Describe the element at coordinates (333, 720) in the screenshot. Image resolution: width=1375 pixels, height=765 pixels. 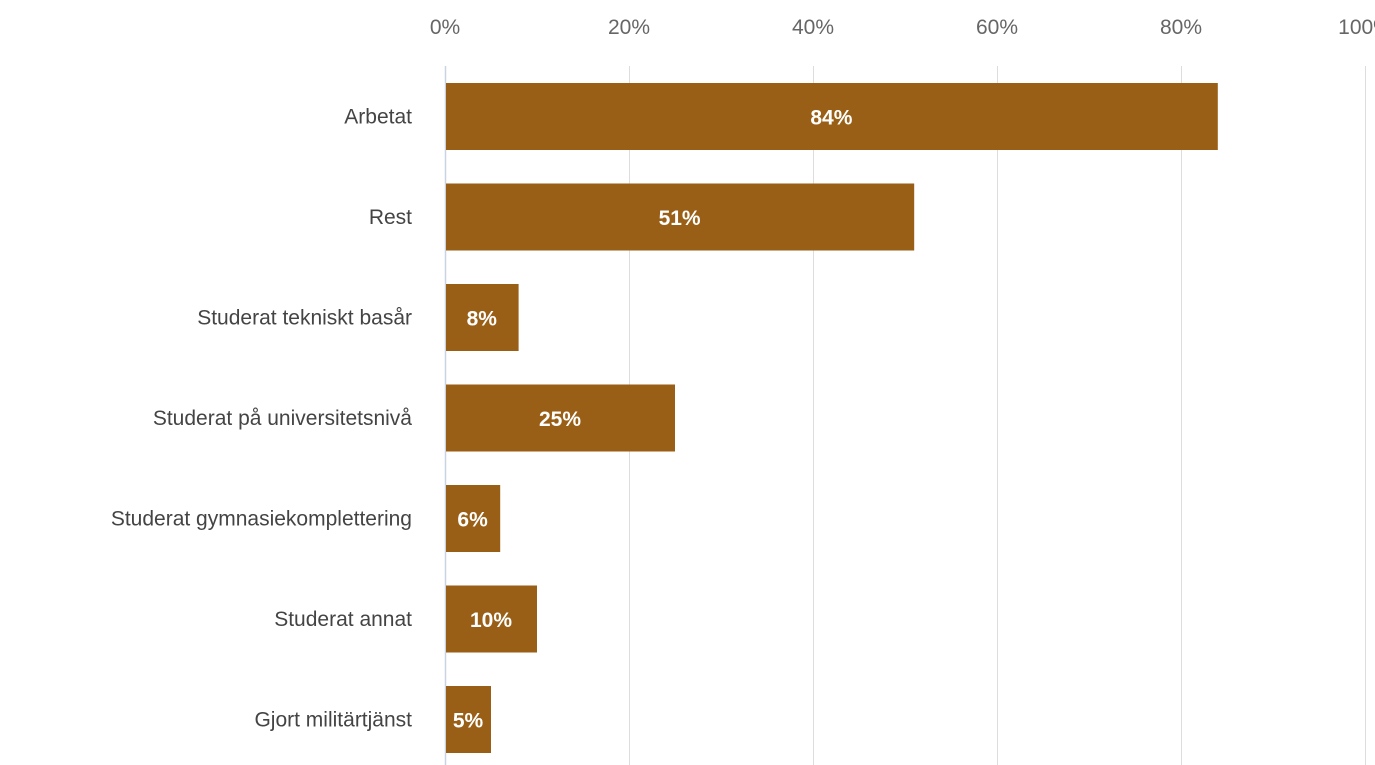
I see `category-label: Gjort militärtjänst` at that location.